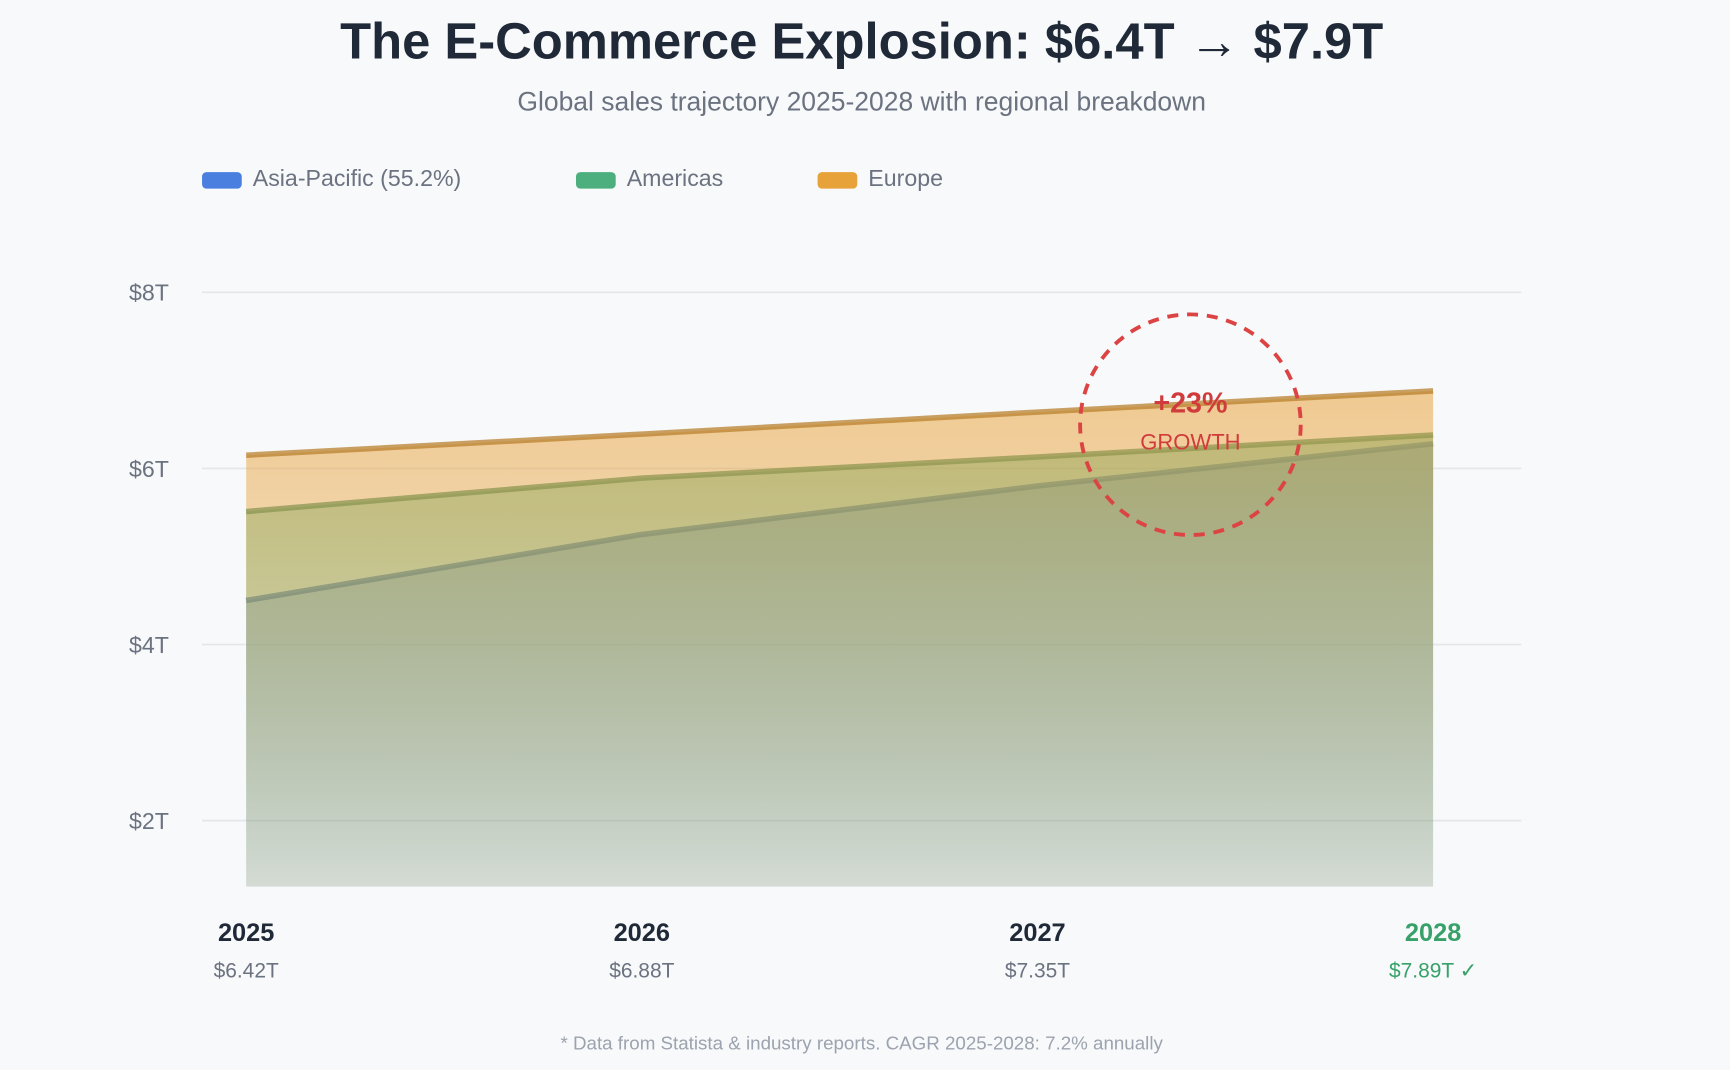 The image size is (1730, 1070). What do you see at coordinates (246, 933) in the screenshot?
I see `x-tick-label: 2025` at bounding box center [246, 933].